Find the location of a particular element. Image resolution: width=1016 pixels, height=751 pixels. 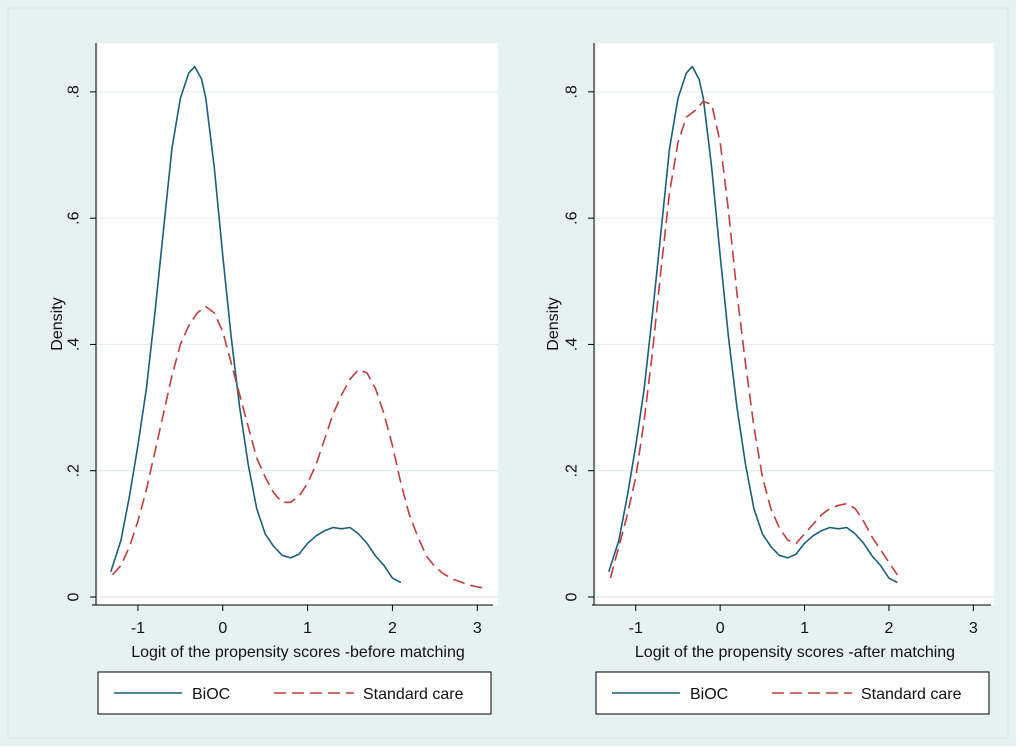

series-line-standard-care is located at coordinates (298, 447).